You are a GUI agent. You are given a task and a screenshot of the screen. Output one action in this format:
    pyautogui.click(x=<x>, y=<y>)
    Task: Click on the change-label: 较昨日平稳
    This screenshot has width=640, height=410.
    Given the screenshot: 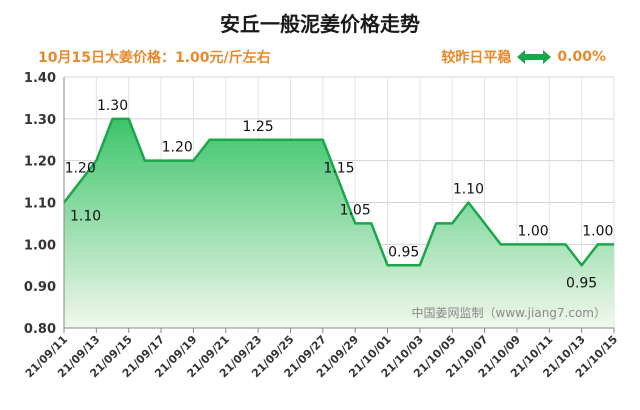 What is the action you would take?
    pyautogui.click(x=476, y=58)
    